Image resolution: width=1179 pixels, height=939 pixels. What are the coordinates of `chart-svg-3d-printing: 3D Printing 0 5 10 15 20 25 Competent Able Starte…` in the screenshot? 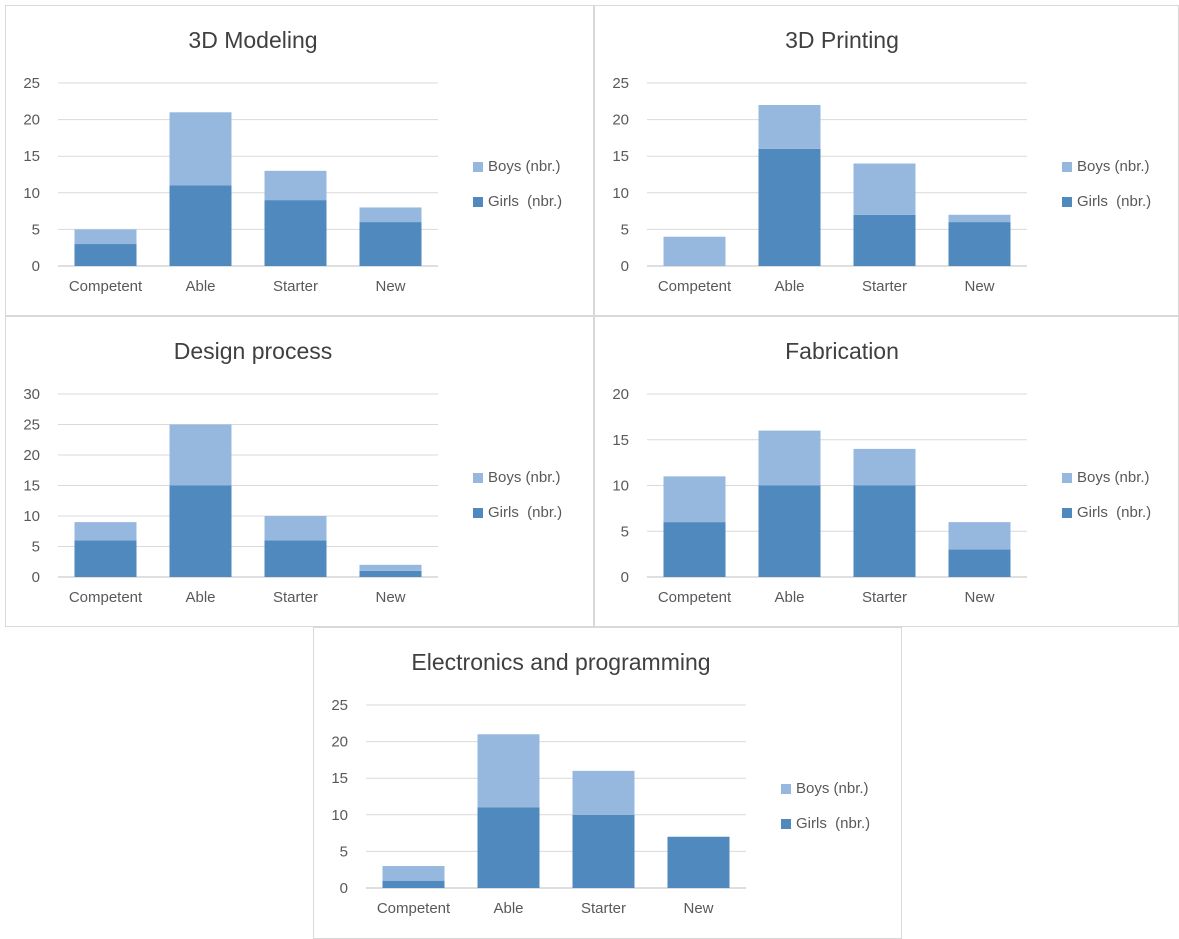 It's located at (881, 161).